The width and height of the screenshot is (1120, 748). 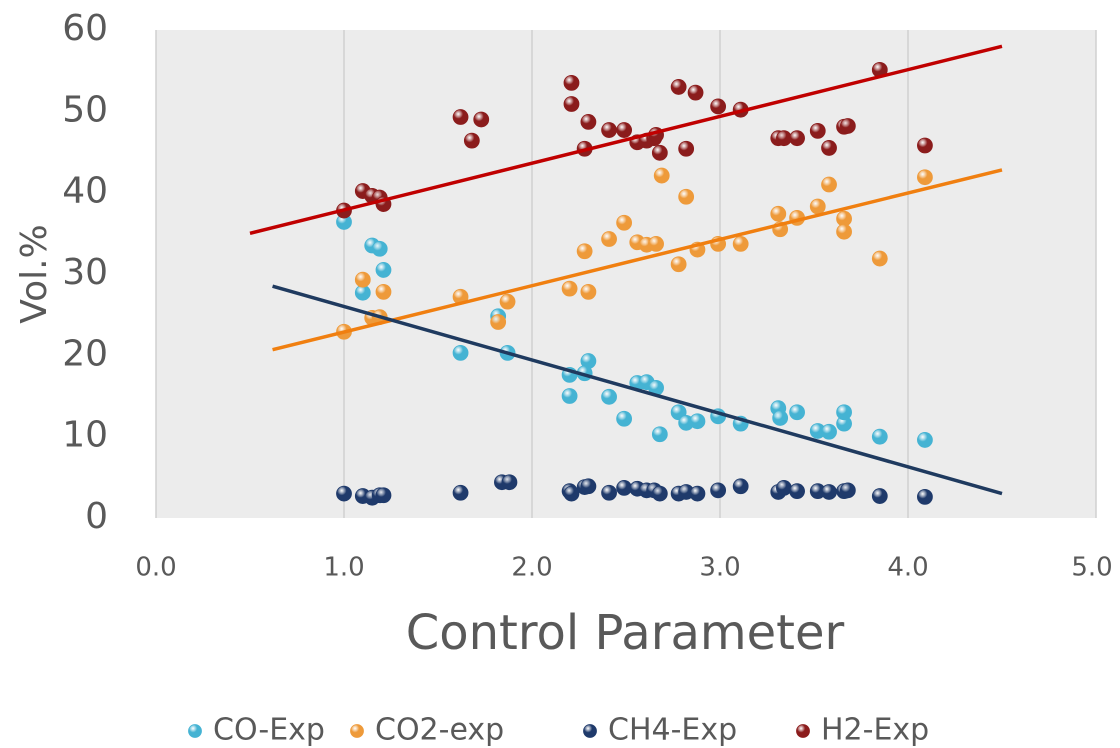 I want to click on y-tick-label: 50, so click(x=85, y=109).